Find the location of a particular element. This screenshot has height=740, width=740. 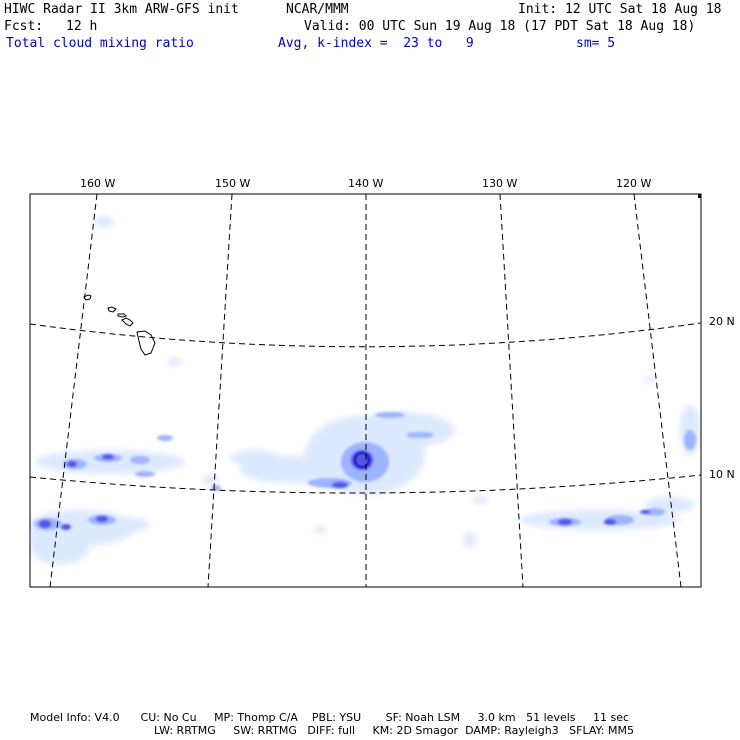

lon-label-120w: 120 W is located at coordinates (634, 183).